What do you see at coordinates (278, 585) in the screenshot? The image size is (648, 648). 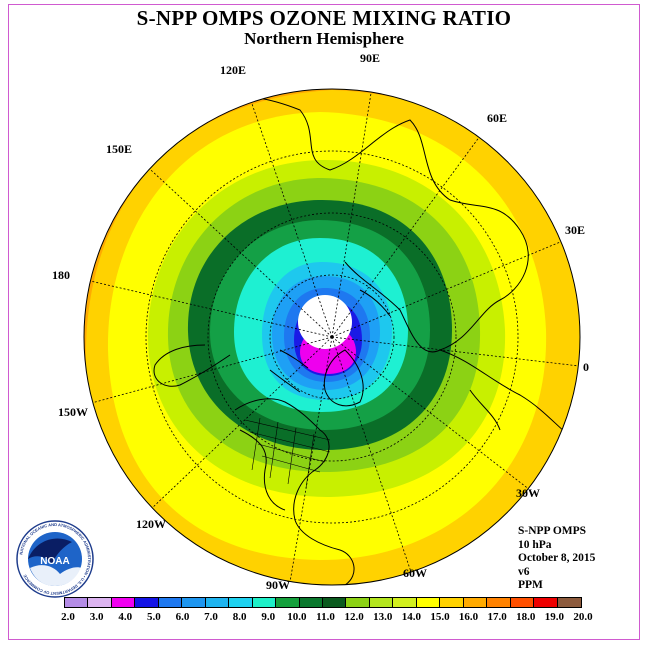 I see `lon-label-90w: 90W` at bounding box center [278, 585].